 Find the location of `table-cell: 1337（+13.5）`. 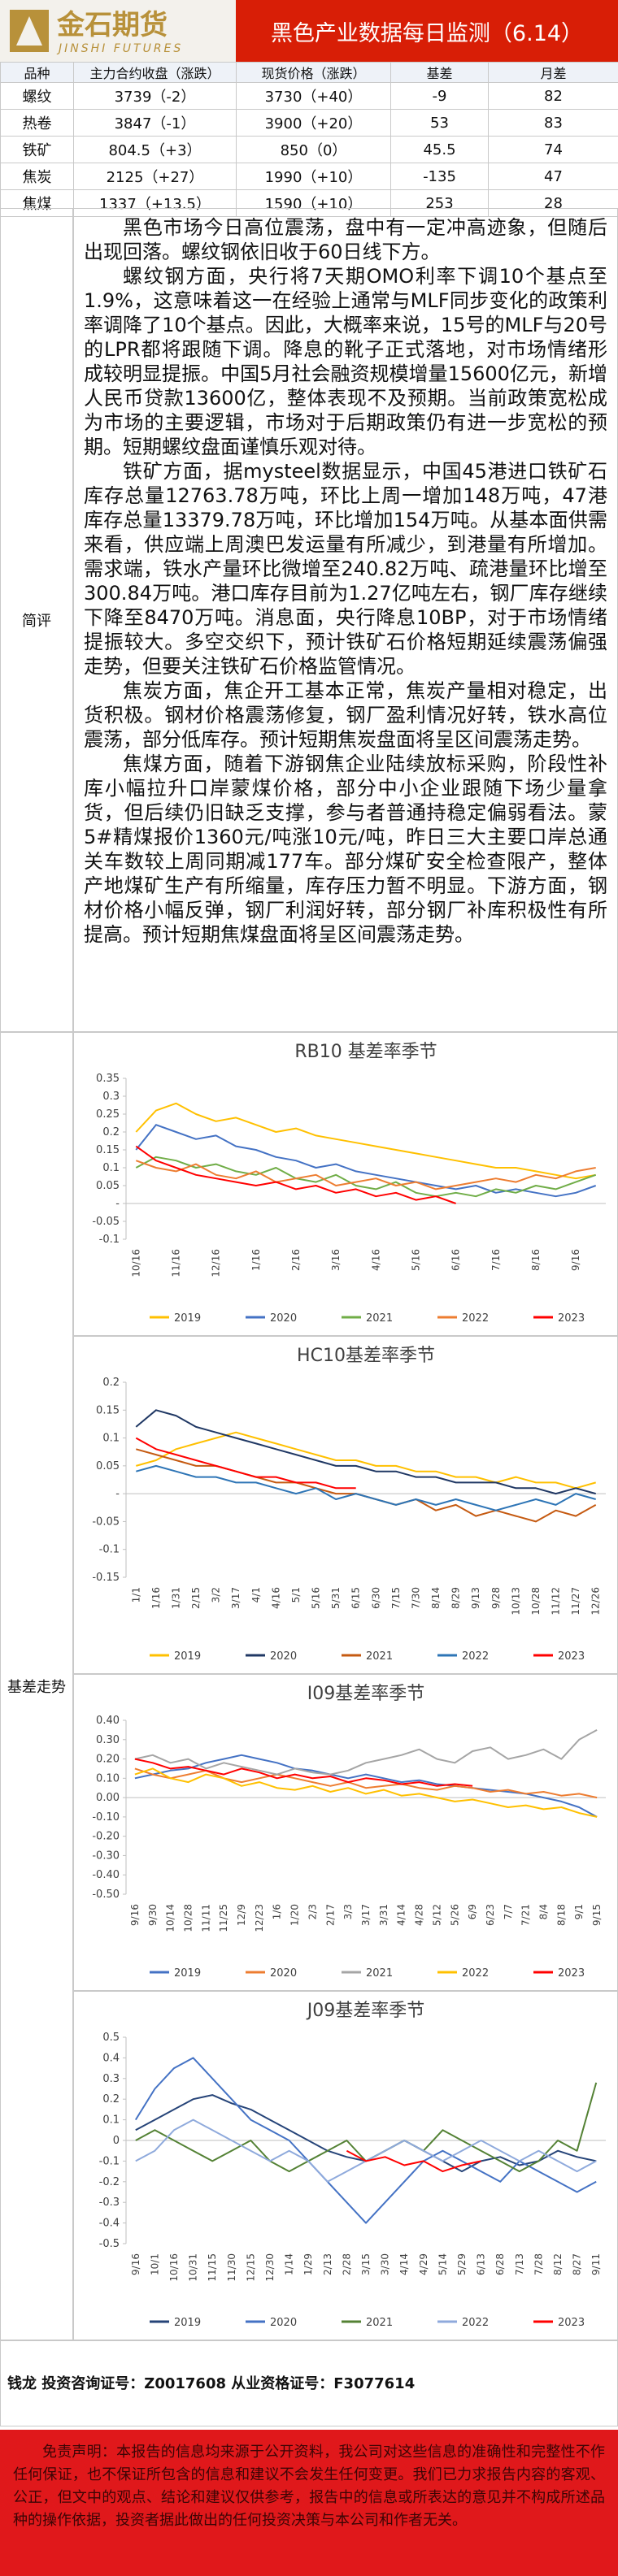

table-cell: 1337（+13.5） is located at coordinates (155, 203).